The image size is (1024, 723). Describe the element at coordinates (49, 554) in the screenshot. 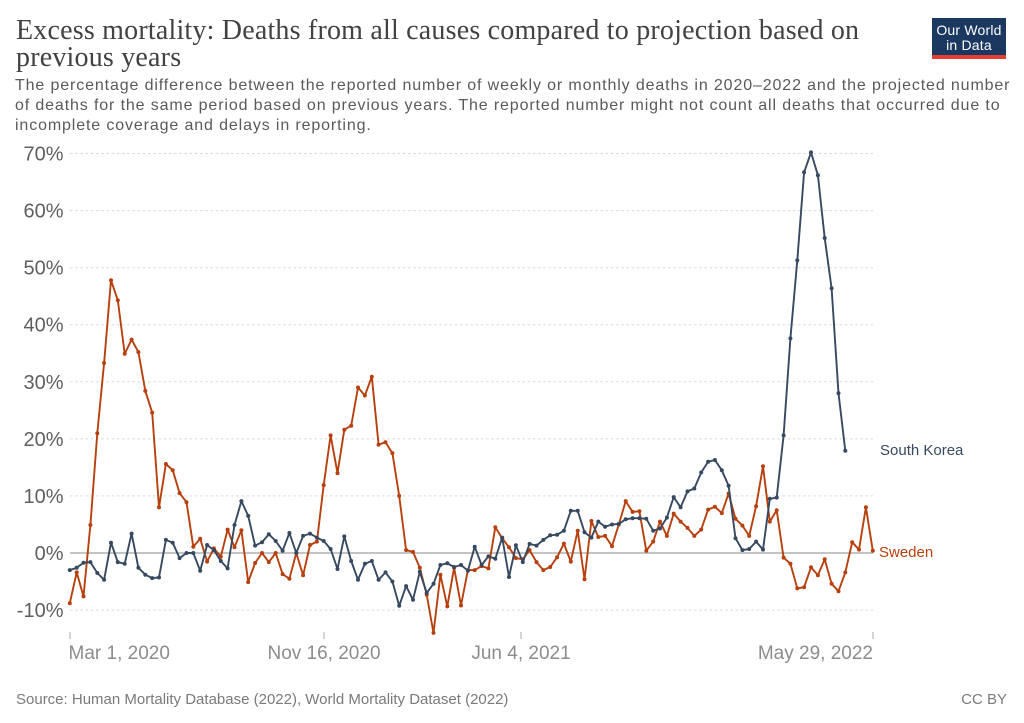

I see `svg-text: 0%` at that location.